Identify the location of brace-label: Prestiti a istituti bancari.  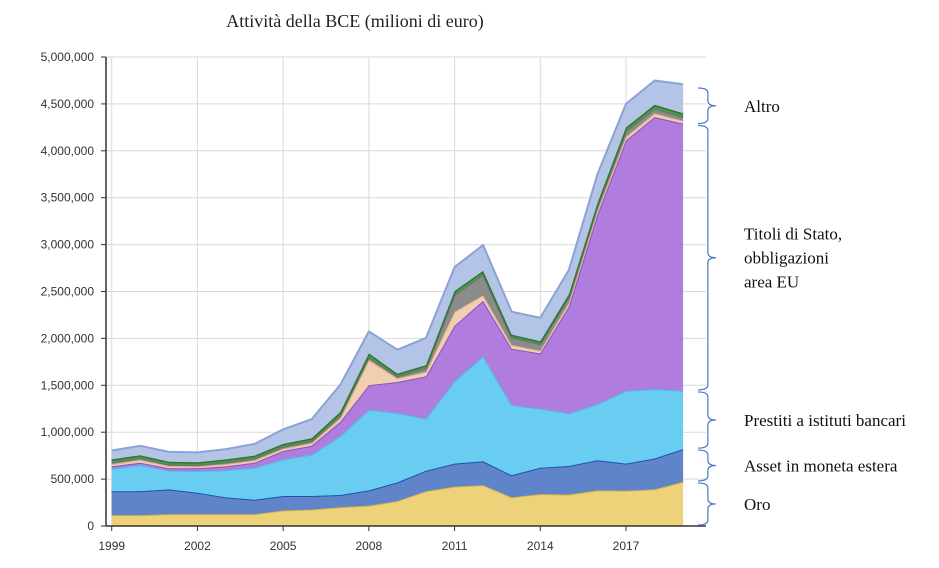
(825, 420).